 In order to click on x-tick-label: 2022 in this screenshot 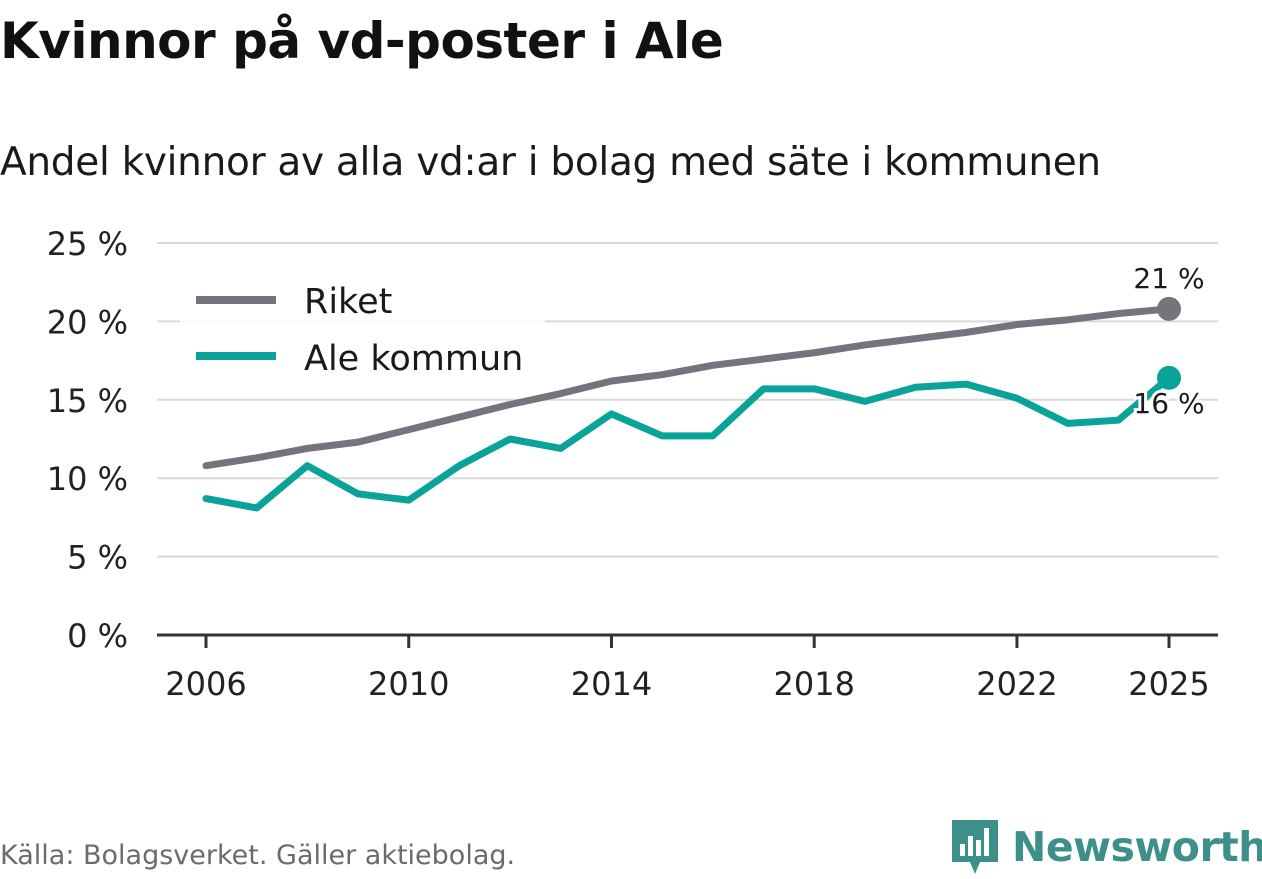, I will do `click(1016, 684)`.